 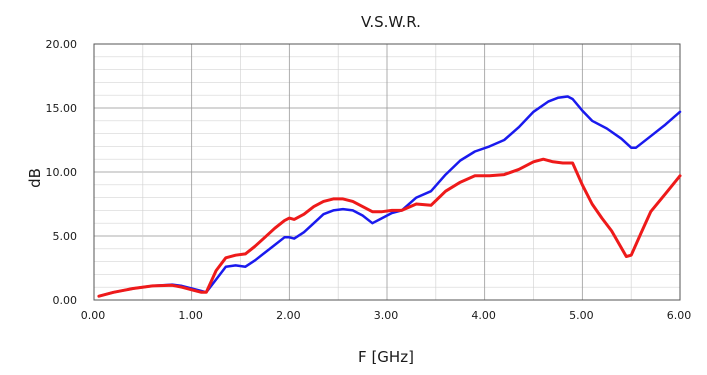 I want to click on x-axis-ticks: 0.00 1.00 2.00 3.00 4.00 5.00 6.00, so click(x=386, y=315).